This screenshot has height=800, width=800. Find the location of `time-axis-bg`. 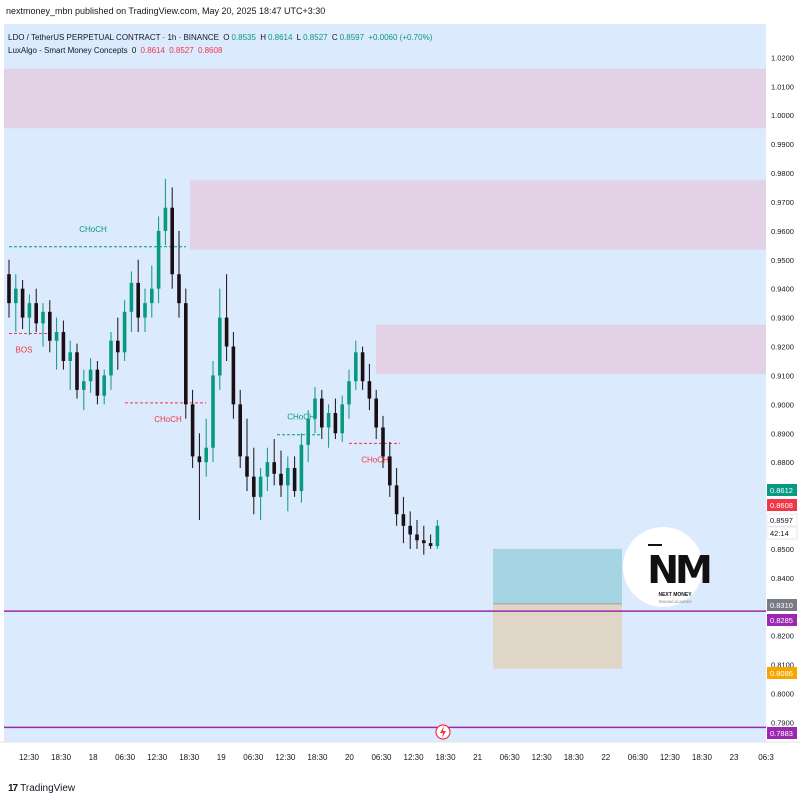

time-axis-bg is located at coordinates (400, 756).